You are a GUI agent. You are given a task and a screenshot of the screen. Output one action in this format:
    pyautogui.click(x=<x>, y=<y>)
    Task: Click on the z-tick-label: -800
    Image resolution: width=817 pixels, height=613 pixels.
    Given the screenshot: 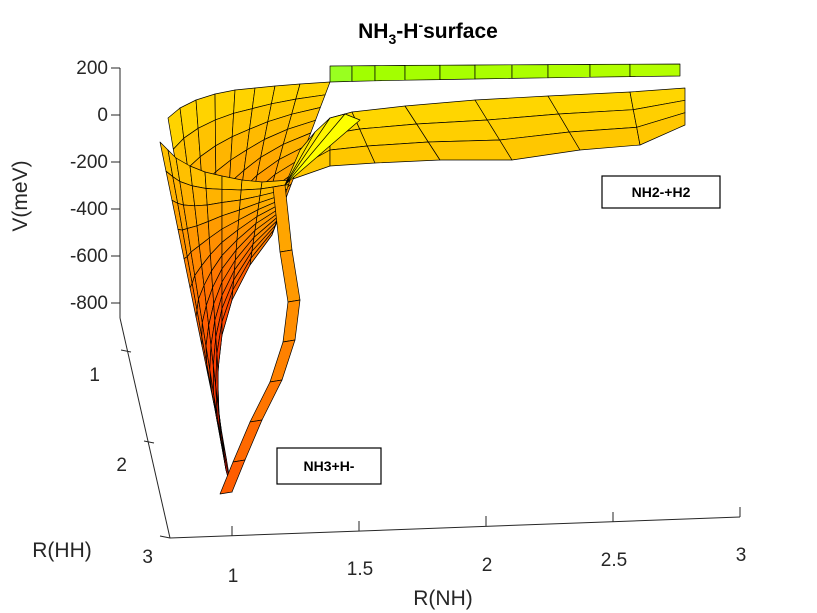 What is the action you would take?
    pyautogui.click(x=89, y=303)
    